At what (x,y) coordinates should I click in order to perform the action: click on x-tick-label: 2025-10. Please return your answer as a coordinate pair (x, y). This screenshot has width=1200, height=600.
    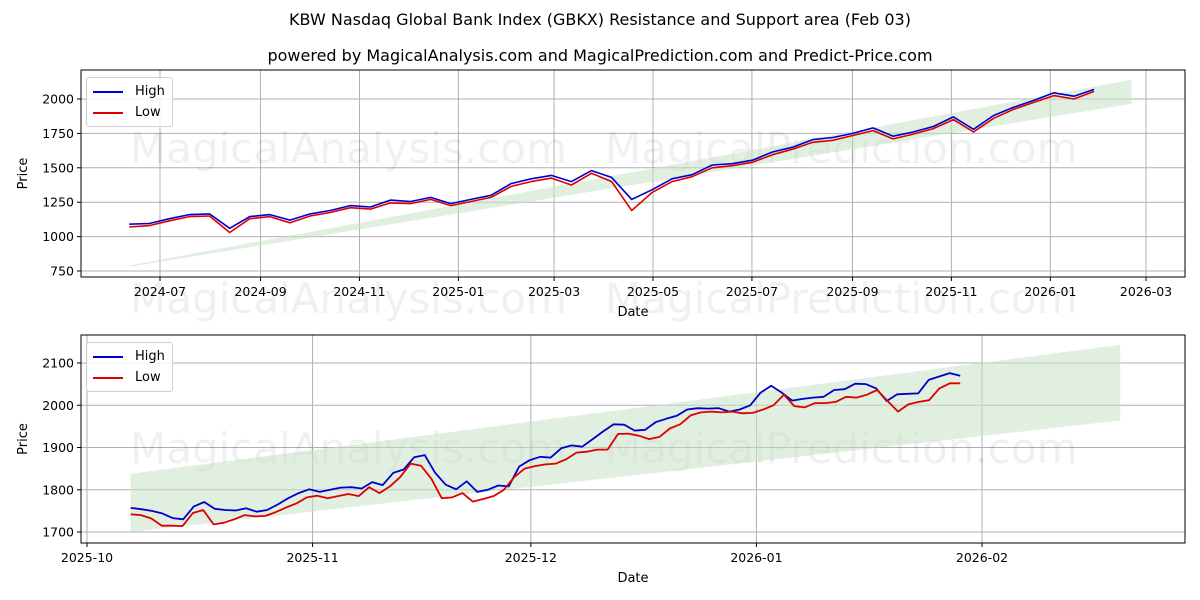
    Looking at the image, I should click on (87, 557).